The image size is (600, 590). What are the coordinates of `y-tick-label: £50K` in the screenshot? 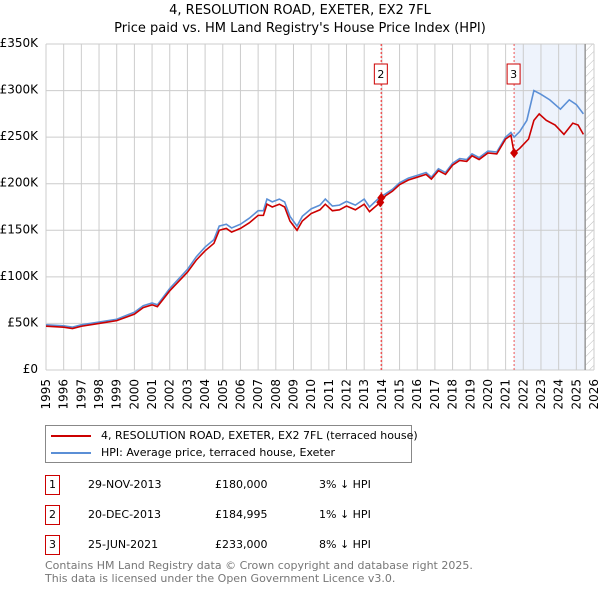 It's located at (23, 322).